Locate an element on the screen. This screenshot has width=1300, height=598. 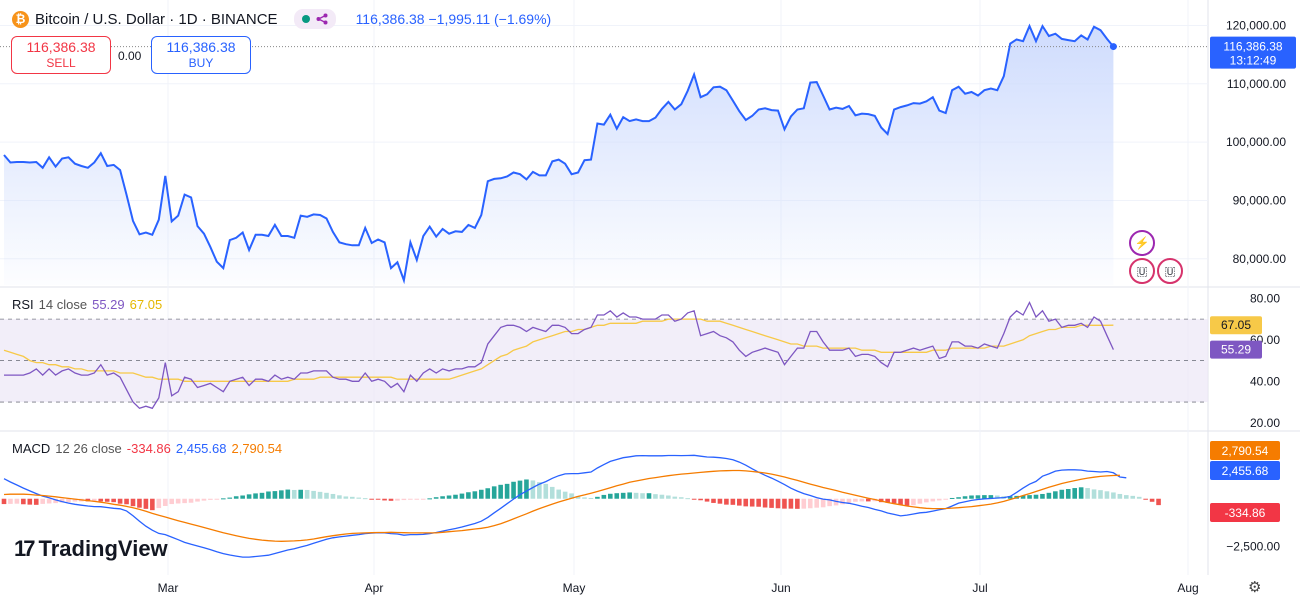
rsi-ma-legend-value: 67.05 is located at coordinates (146, 304).